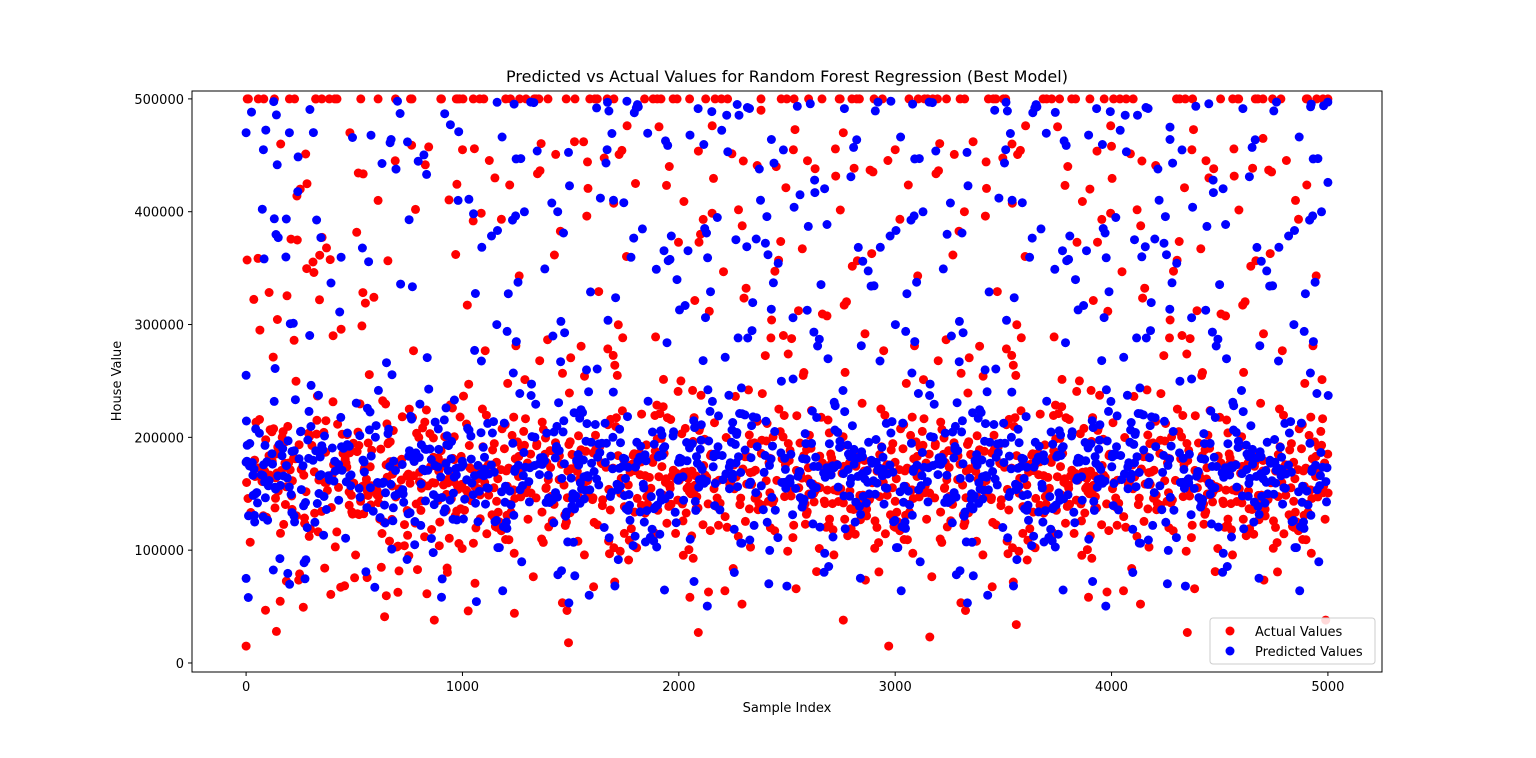  What do you see at coordinates (159, 213) in the screenshot?
I see `y-tick-label: 400000` at bounding box center [159, 213].